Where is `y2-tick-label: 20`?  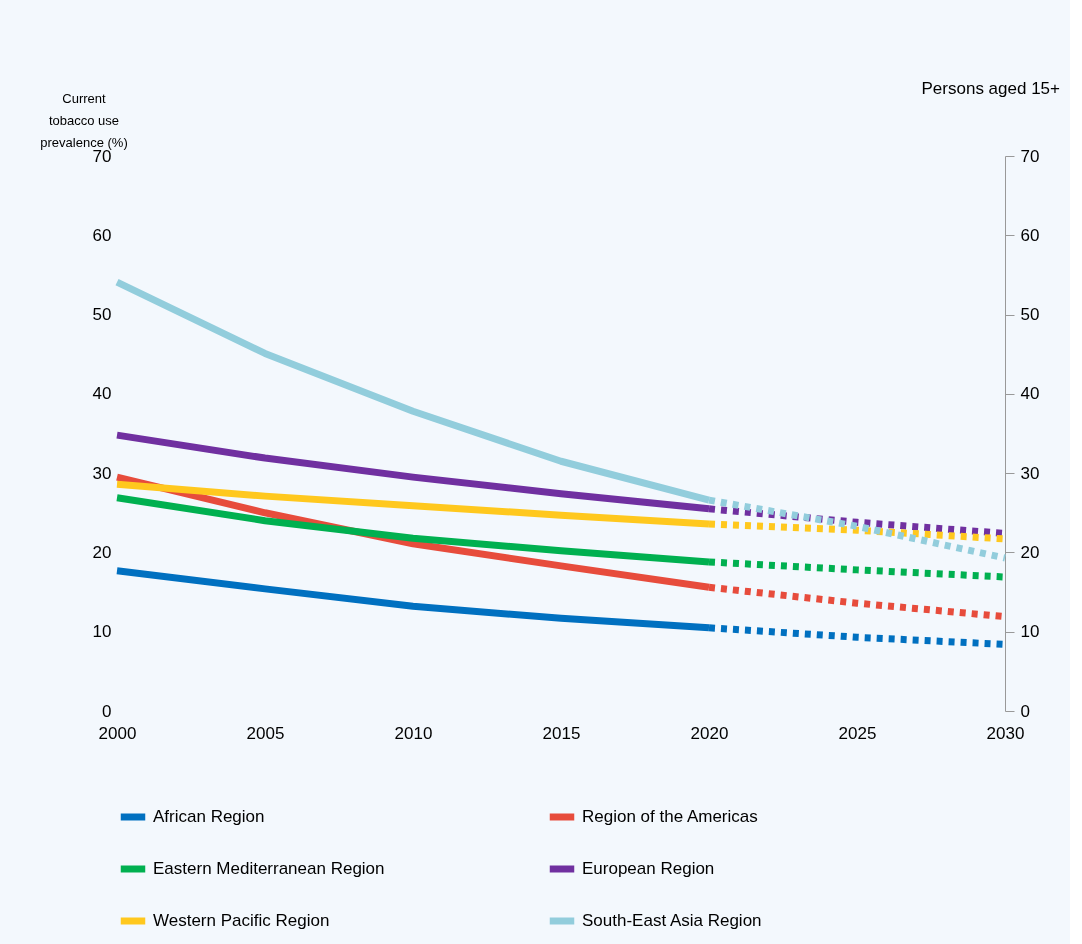
y2-tick-label: 20 is located at coordinates (1030, 552).